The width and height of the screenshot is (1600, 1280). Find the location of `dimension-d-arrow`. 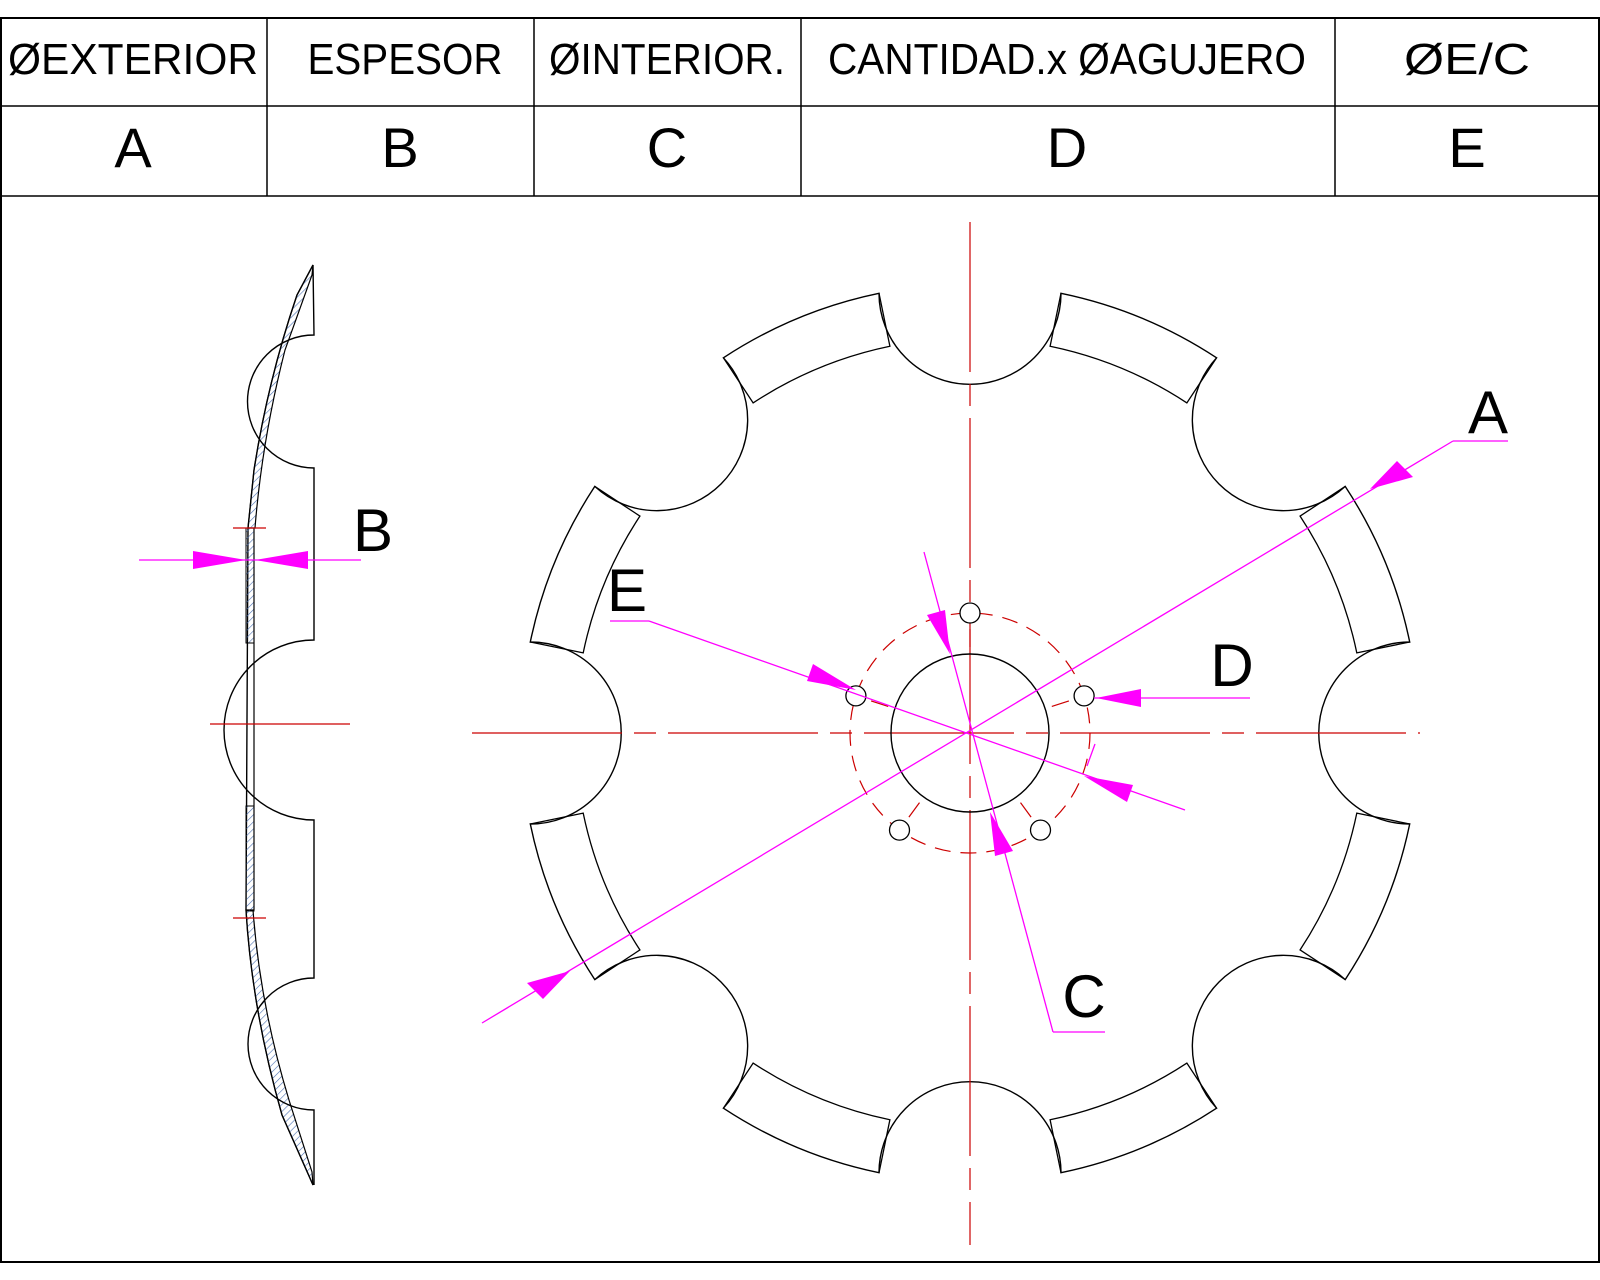

dimension-d-arrow is located at coordinates (1118, 698).